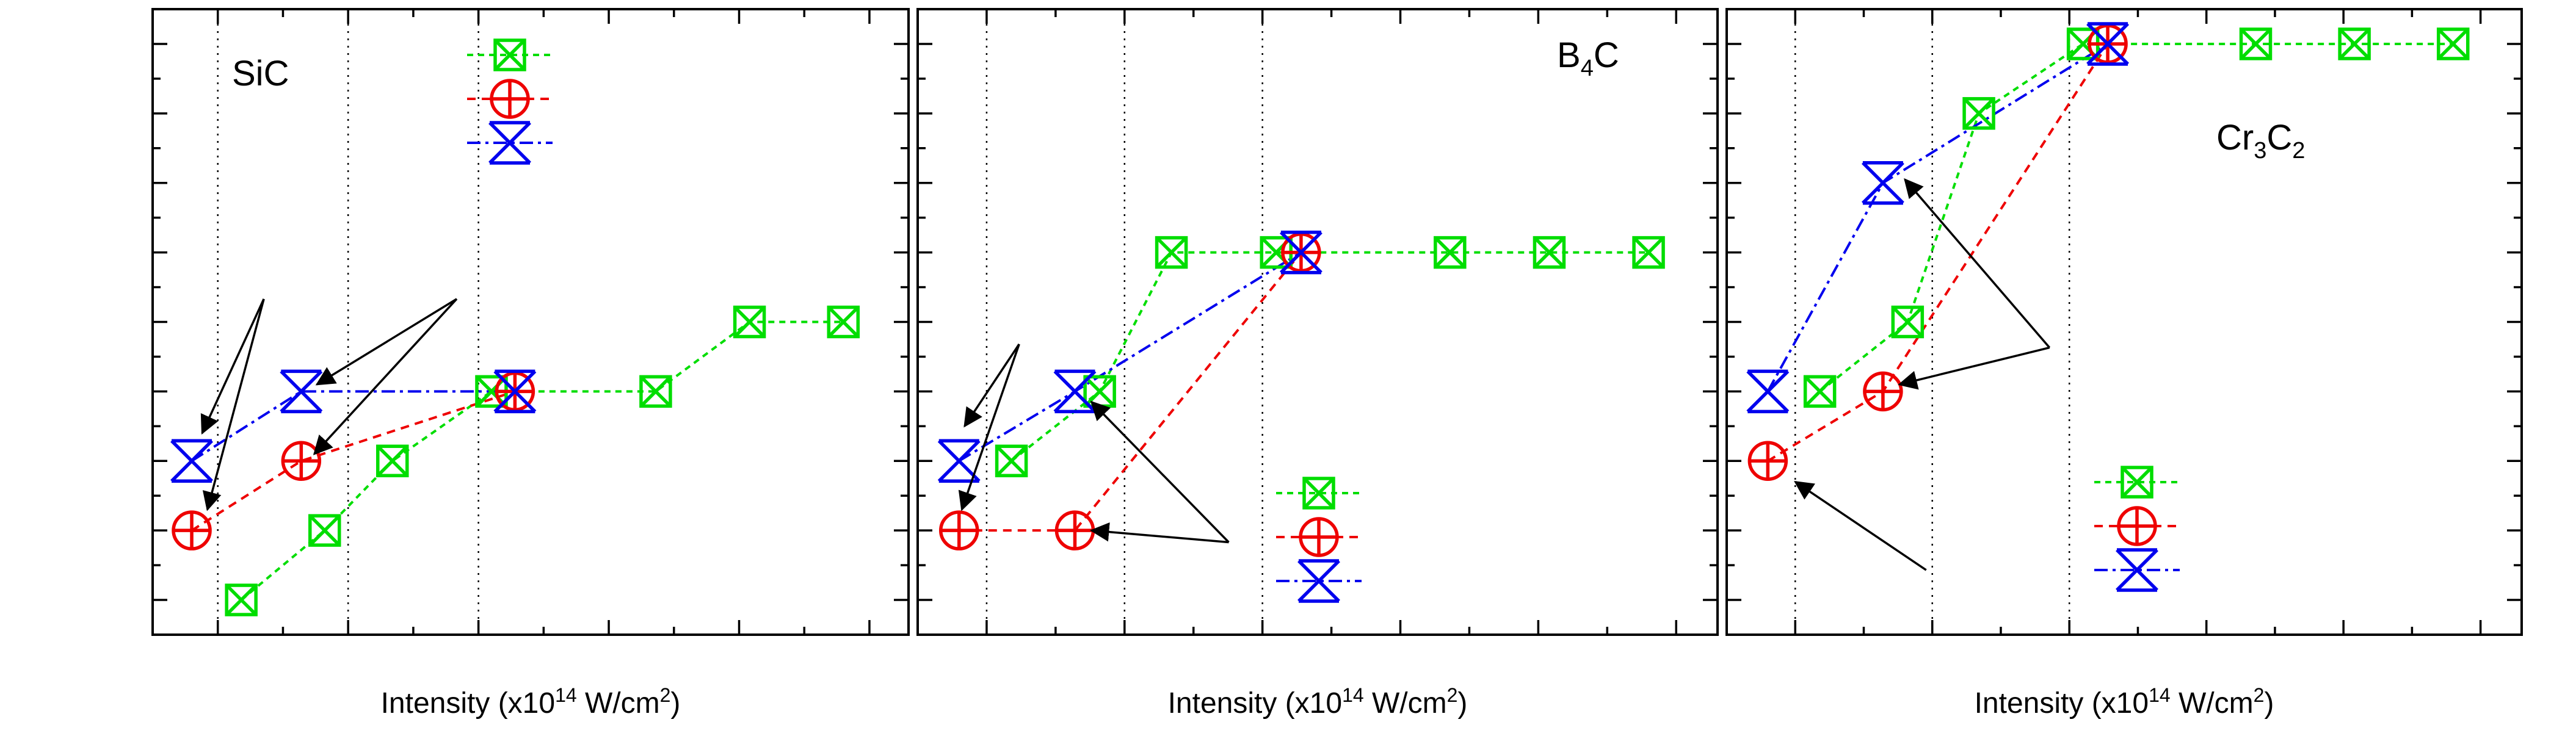  What do you see at coordinates (2136, 217) in the screenshot?
I see `series-line-chirp-free` at bounding box center [2136, 217].